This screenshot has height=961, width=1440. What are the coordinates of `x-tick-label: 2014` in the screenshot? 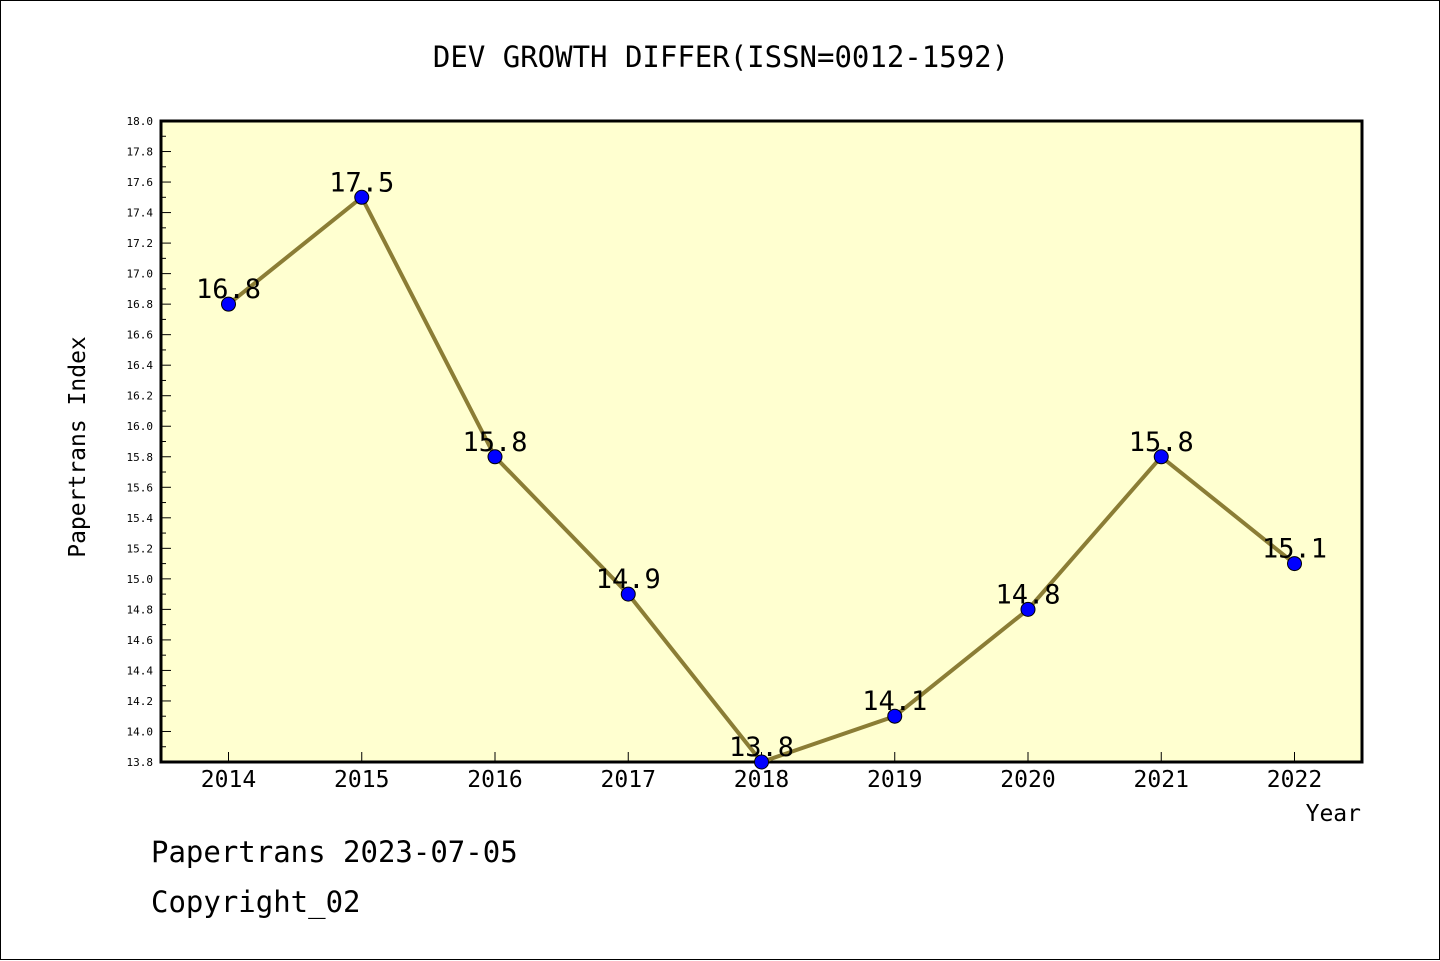 It's located at (228, 780).